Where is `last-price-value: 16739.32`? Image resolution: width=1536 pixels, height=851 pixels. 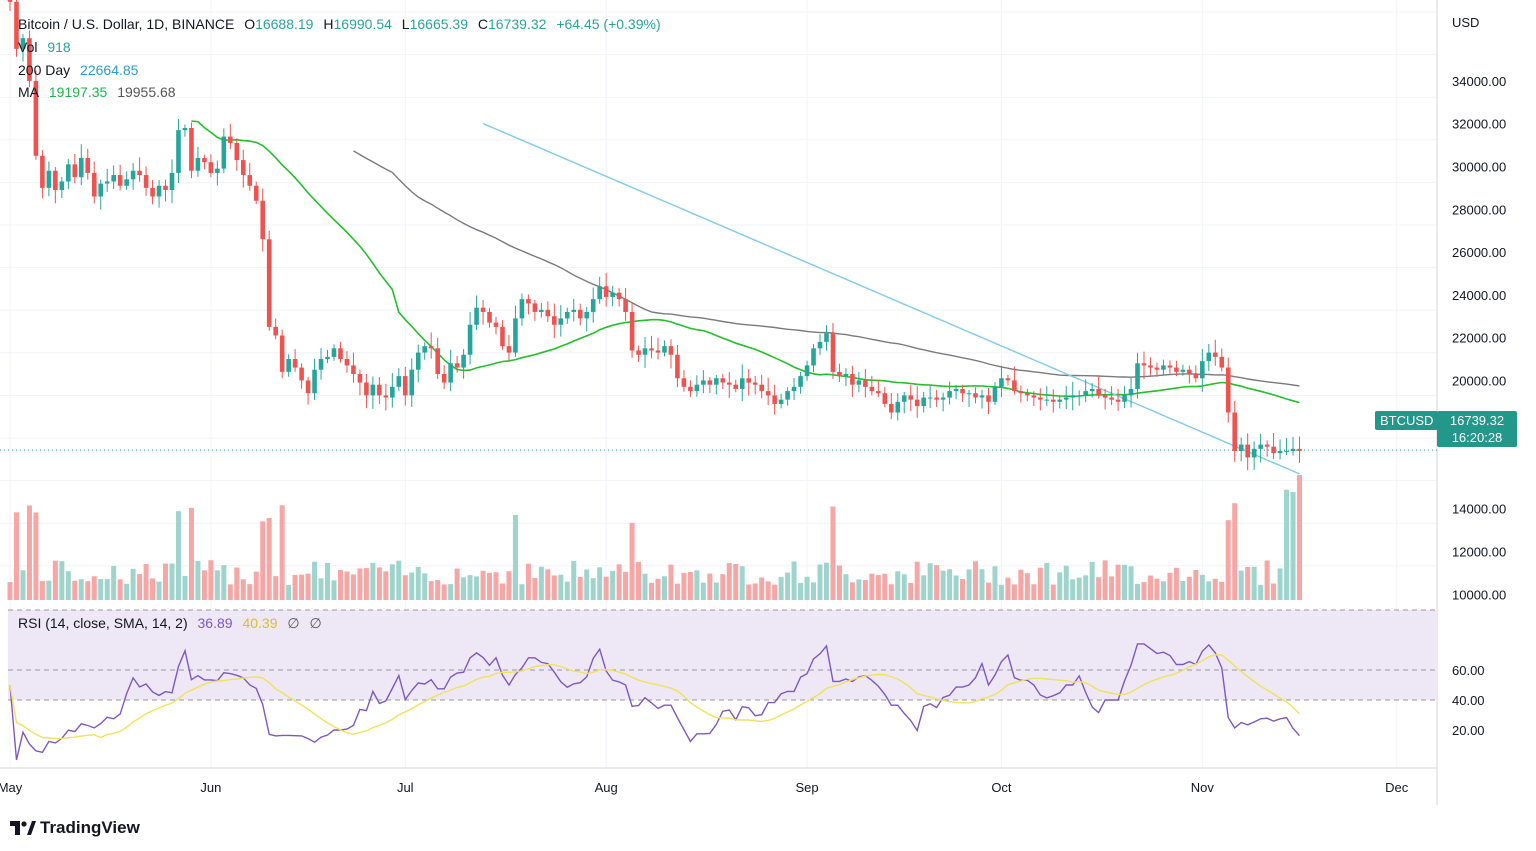 last-price-value: 16739.32 is located at coordinates (1477, 420).